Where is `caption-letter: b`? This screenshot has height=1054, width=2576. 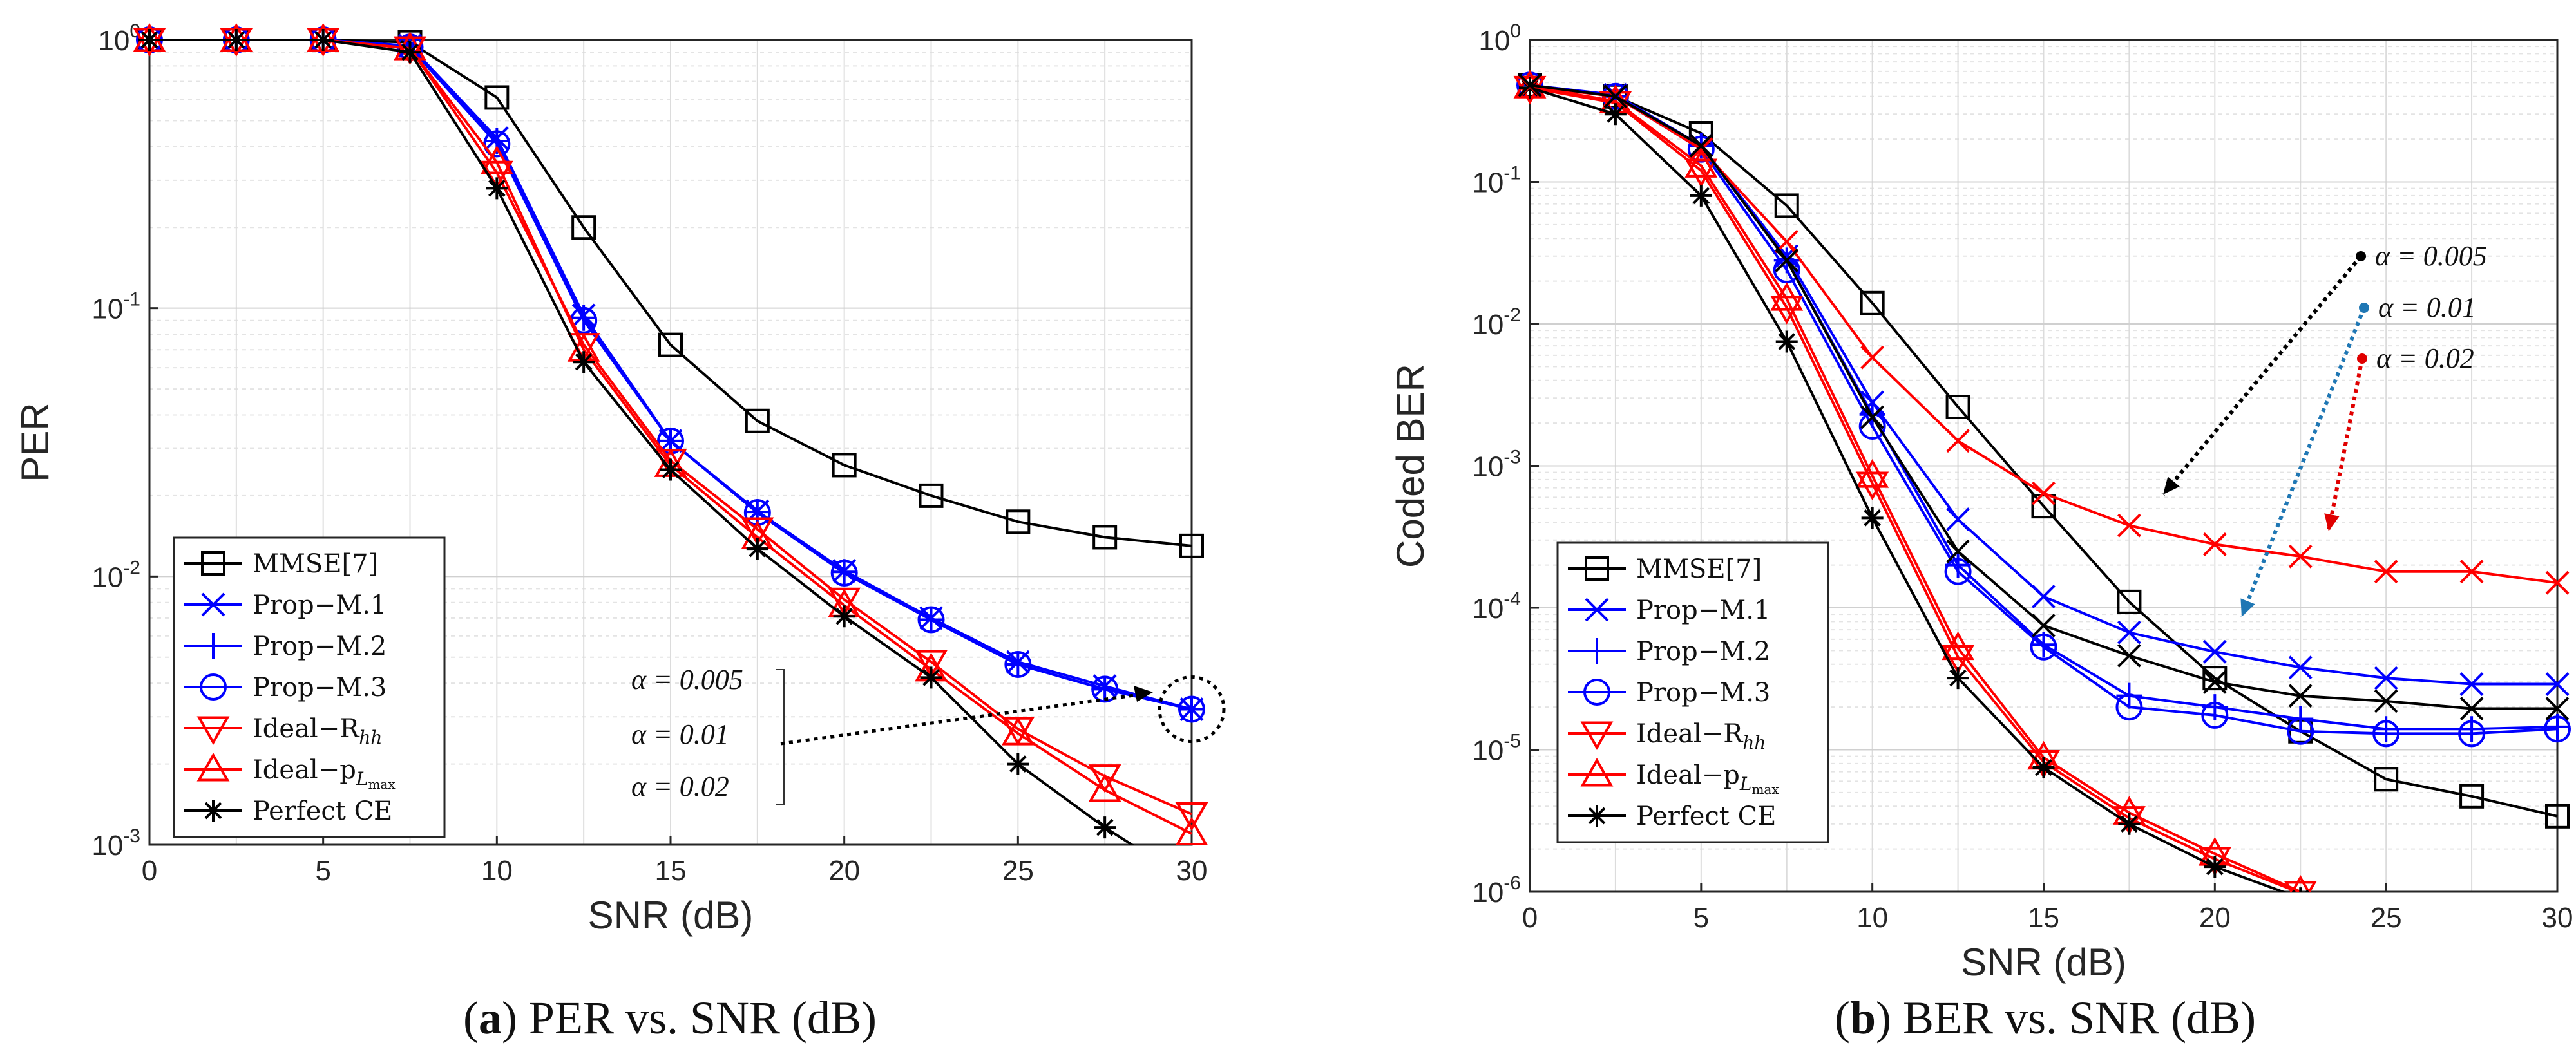
caption-letter: b is located at coordinates (1863, 1018).